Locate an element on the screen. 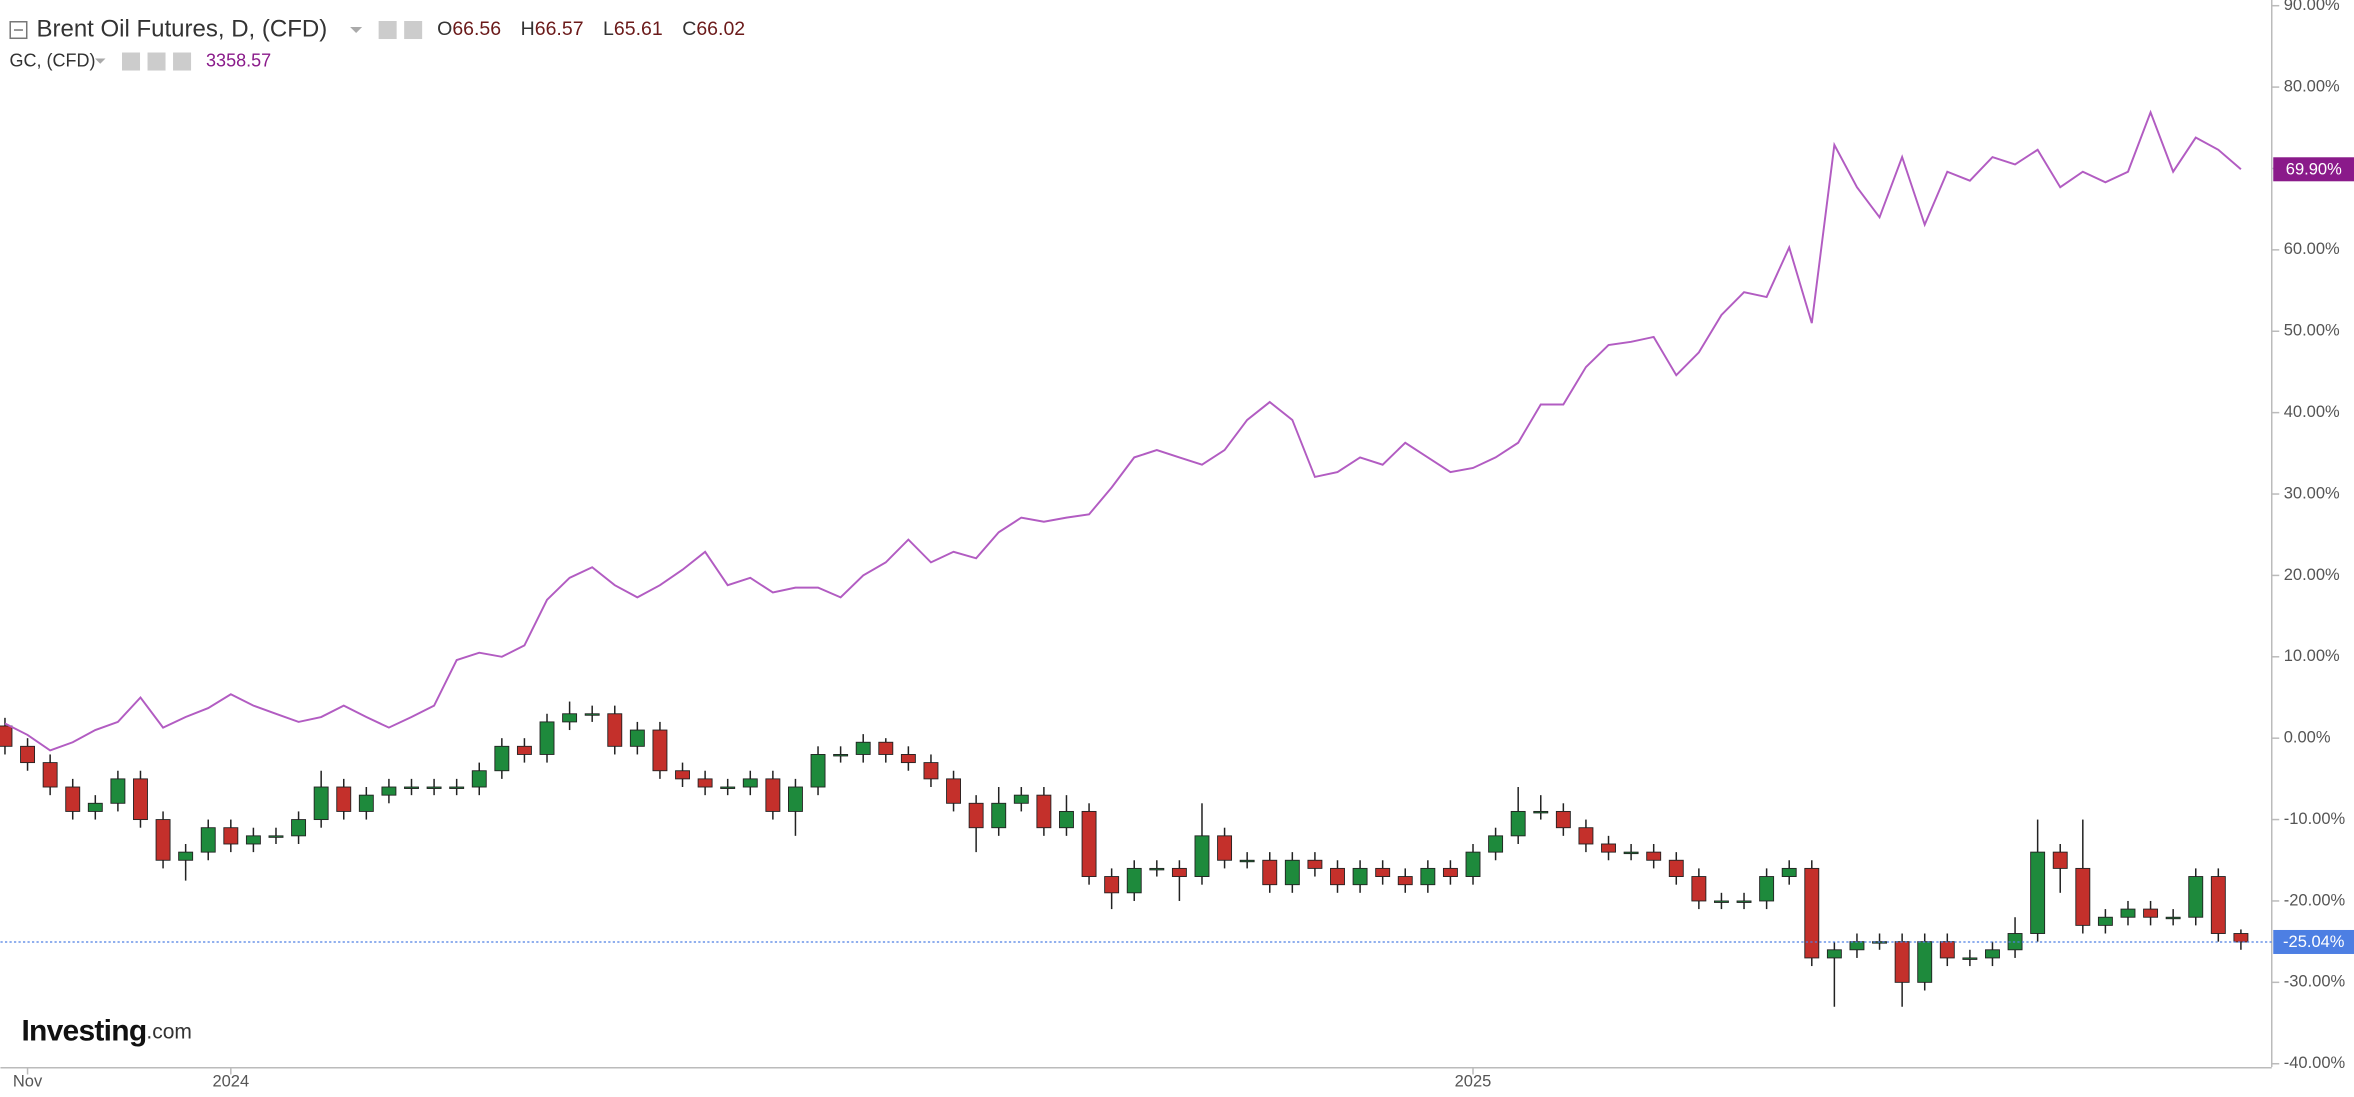 This screenshot has width=2354, height=1097. y-tick-label: -40.00% is located at coordinates (2315, 1063).